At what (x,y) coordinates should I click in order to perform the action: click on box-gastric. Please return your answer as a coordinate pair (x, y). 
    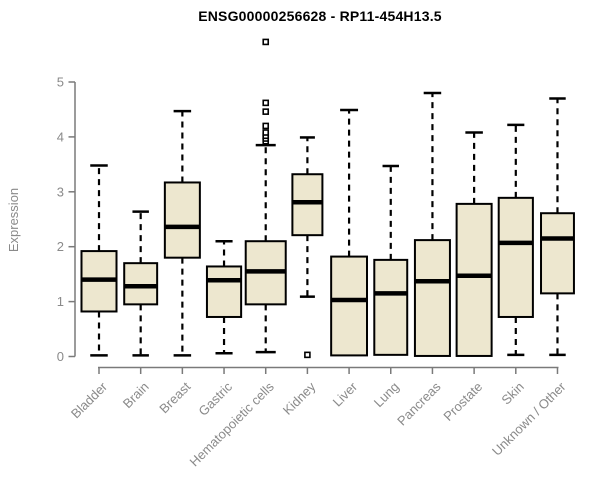
    Looking at the image, I should click on (224, 291).